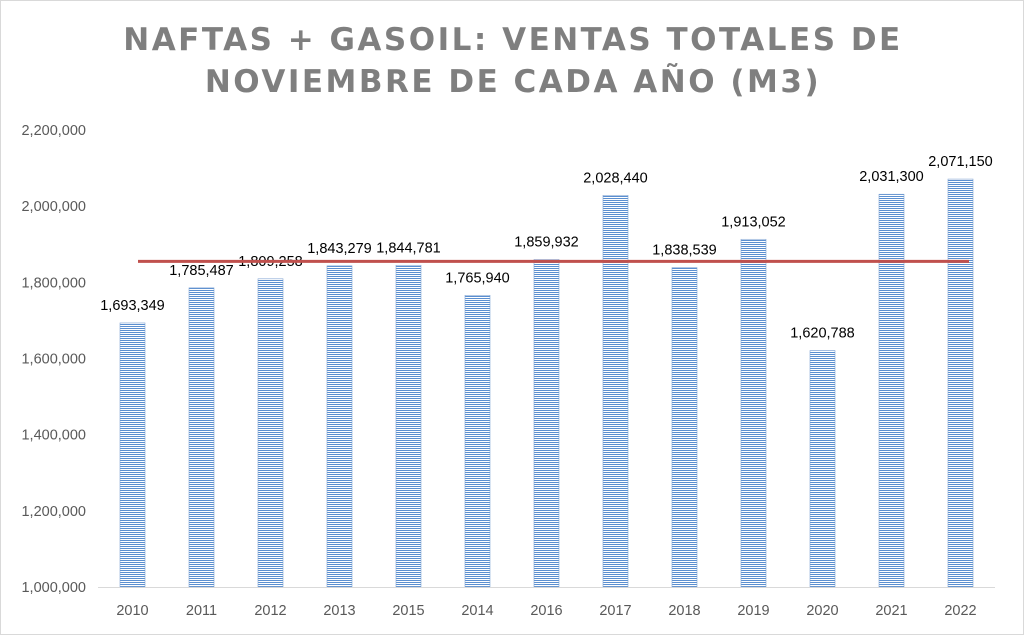 This screenshot has height=635, width=1024. I want to click on data-label: 2,028,440, so click(615, 178).